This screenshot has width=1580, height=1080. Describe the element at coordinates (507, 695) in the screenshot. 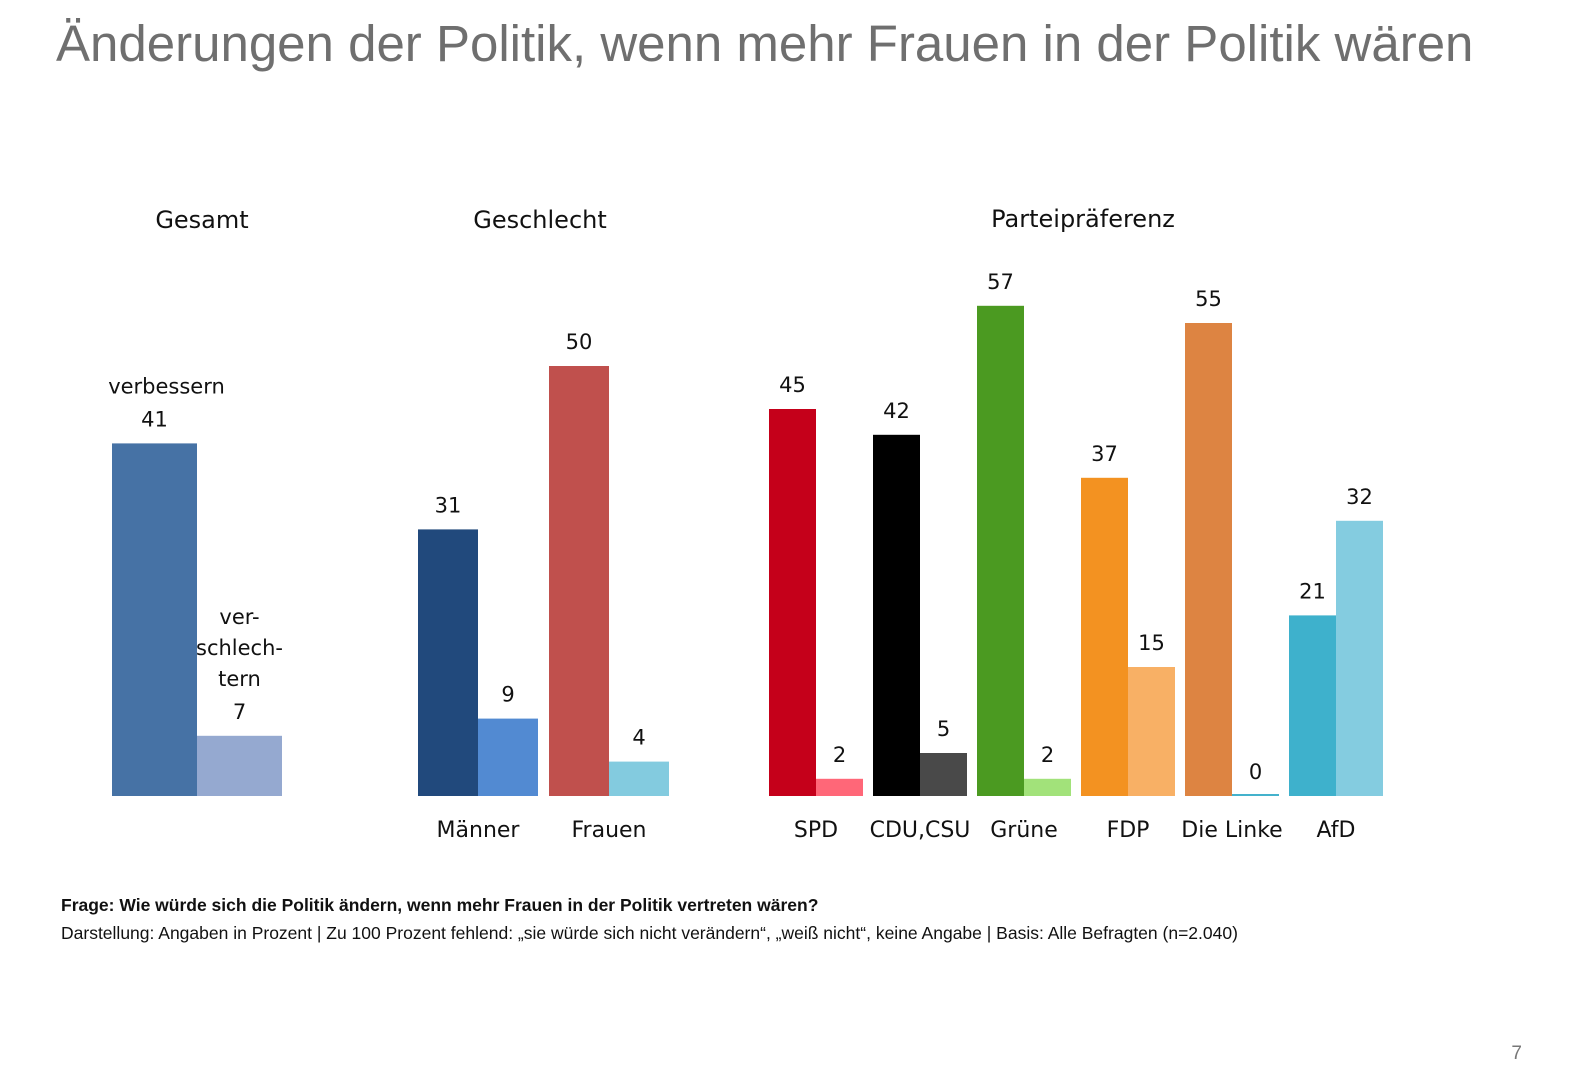

I see `data-label: 9` at that location.